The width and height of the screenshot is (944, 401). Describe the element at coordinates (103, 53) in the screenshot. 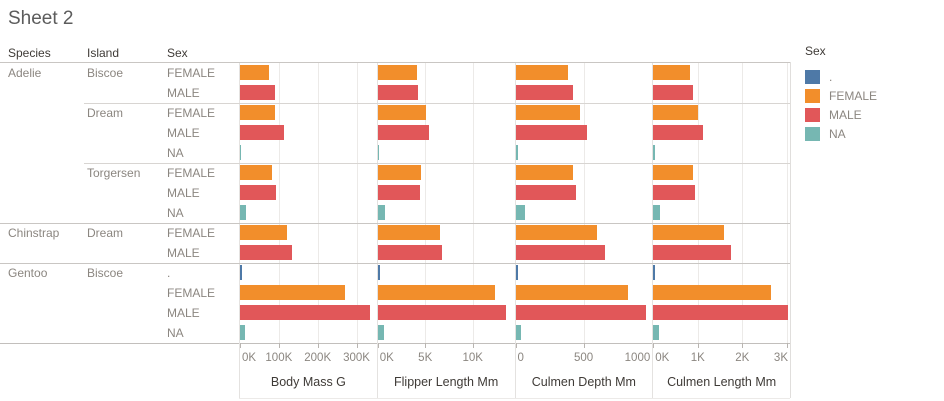

I see `column-header-island: Island` at that location.